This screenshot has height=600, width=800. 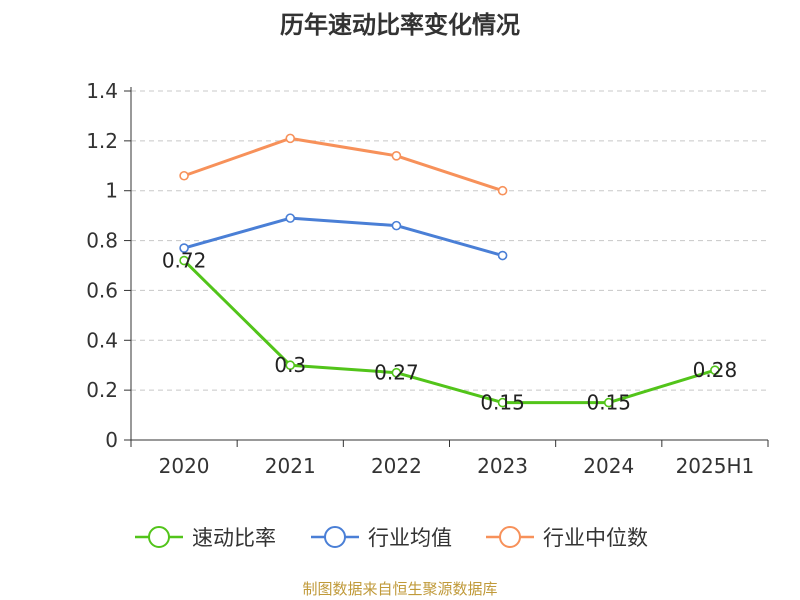 What do you see at coordinates (102, 241) in the screenshot?
I see `y-tick-label: 0.8` at bounding box center [102, 241].